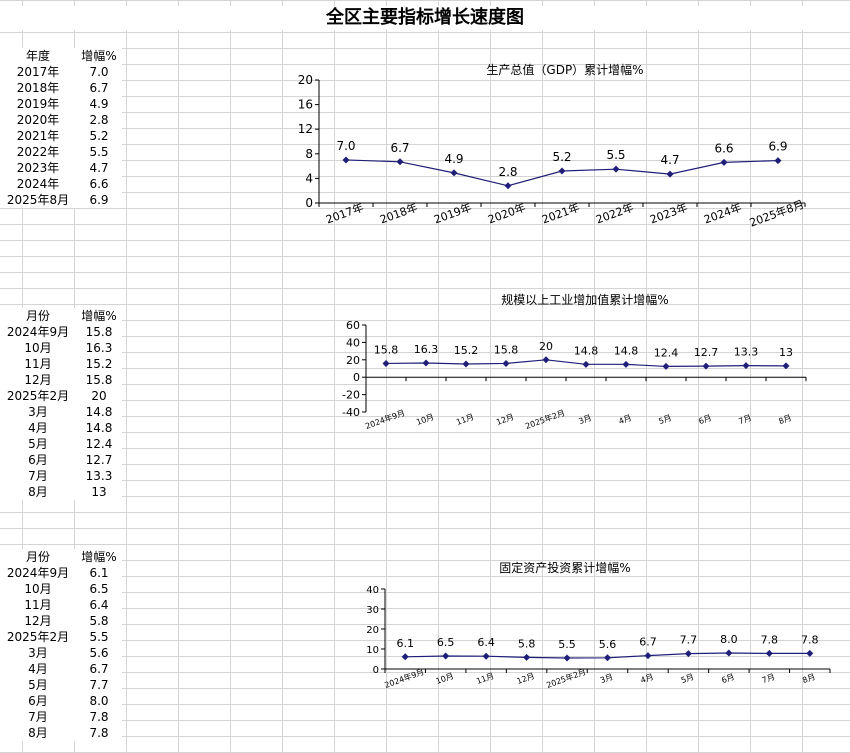 The height and width of the screenshot is (753, 850). What do you see at coordinates (99, 685) in the screenshot?
I see `table-cell: 7.7` at bounding box center [99, 685].